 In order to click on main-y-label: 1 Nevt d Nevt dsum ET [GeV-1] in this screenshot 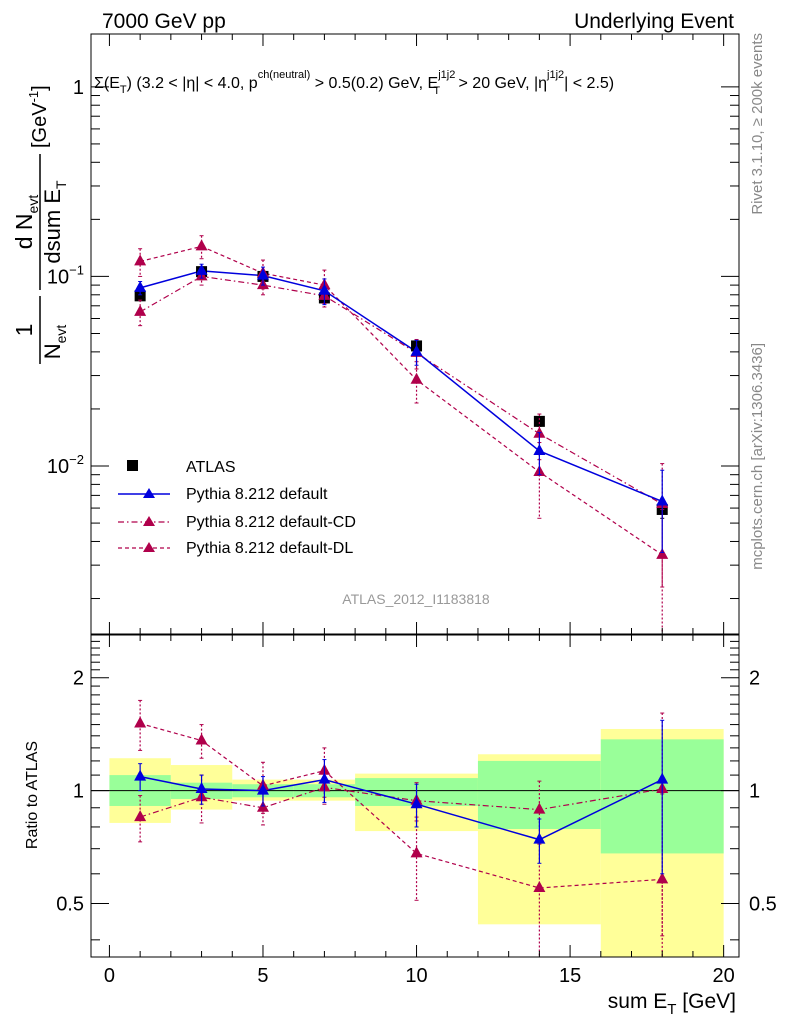, I will do `click(40, 224)`.